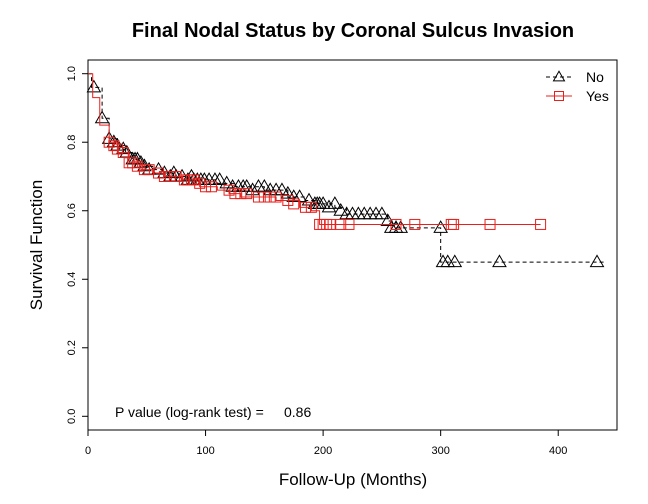 The width and height of the screenshot is (648, 504). I want to click on x-axis: 0 100 200 300 400, so click(326, 443).